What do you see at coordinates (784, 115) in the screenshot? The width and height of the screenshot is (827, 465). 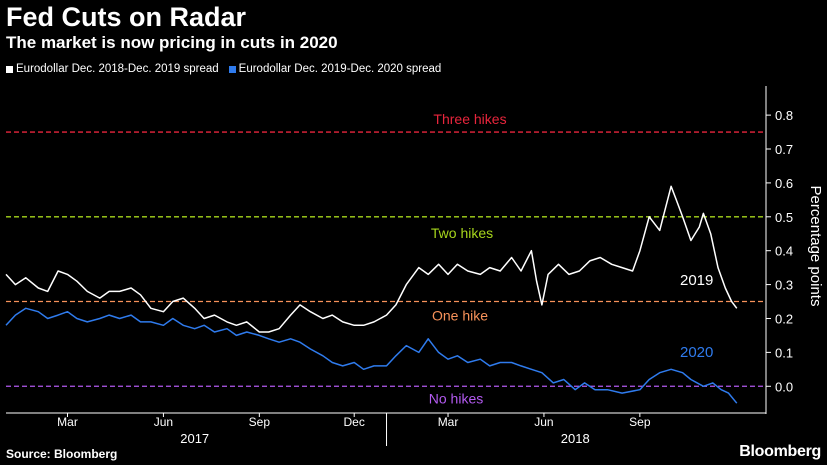 I see `y-tick-label-0: 0.8` at bounding box center [784, 115].